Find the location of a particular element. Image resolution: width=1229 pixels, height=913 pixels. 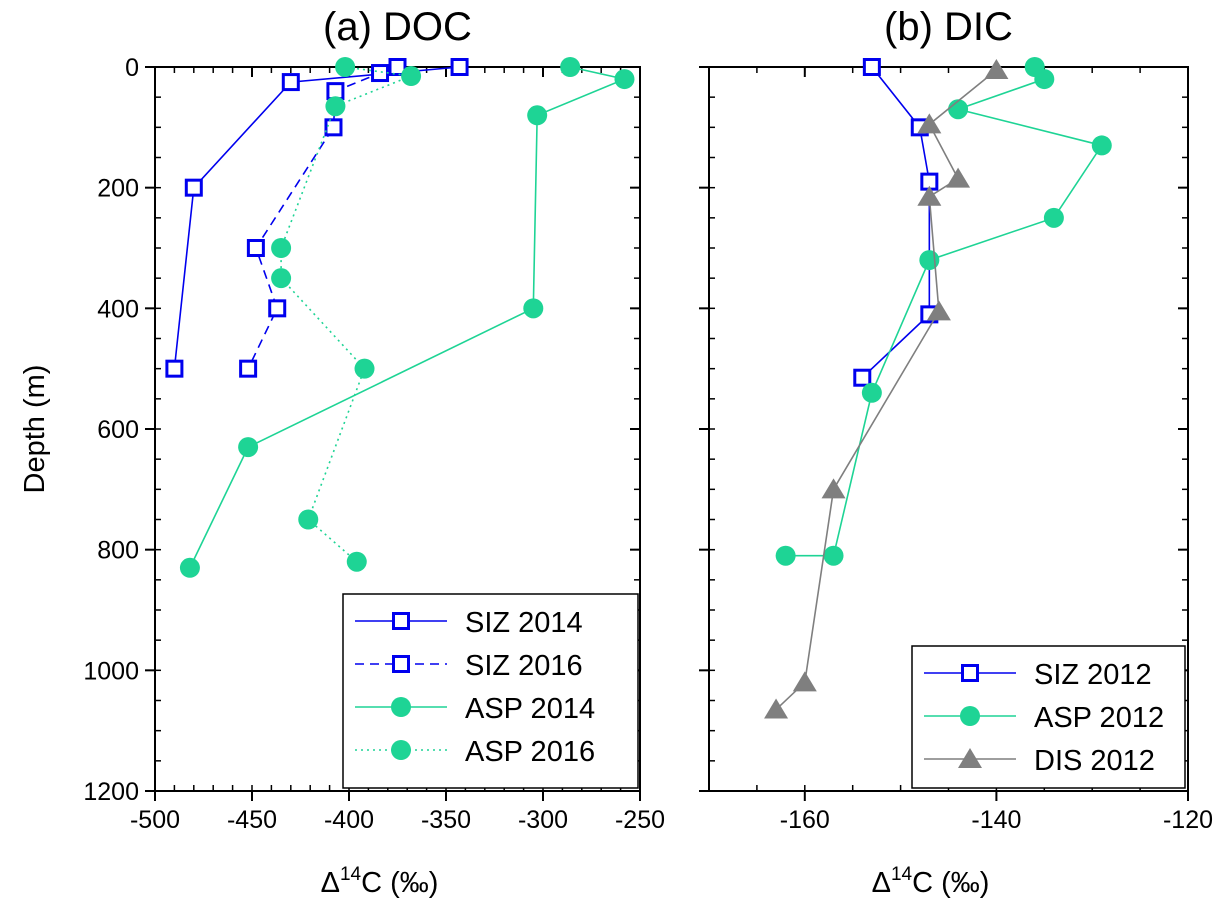

series-dis-2012 is located at coordinates (886, 389).